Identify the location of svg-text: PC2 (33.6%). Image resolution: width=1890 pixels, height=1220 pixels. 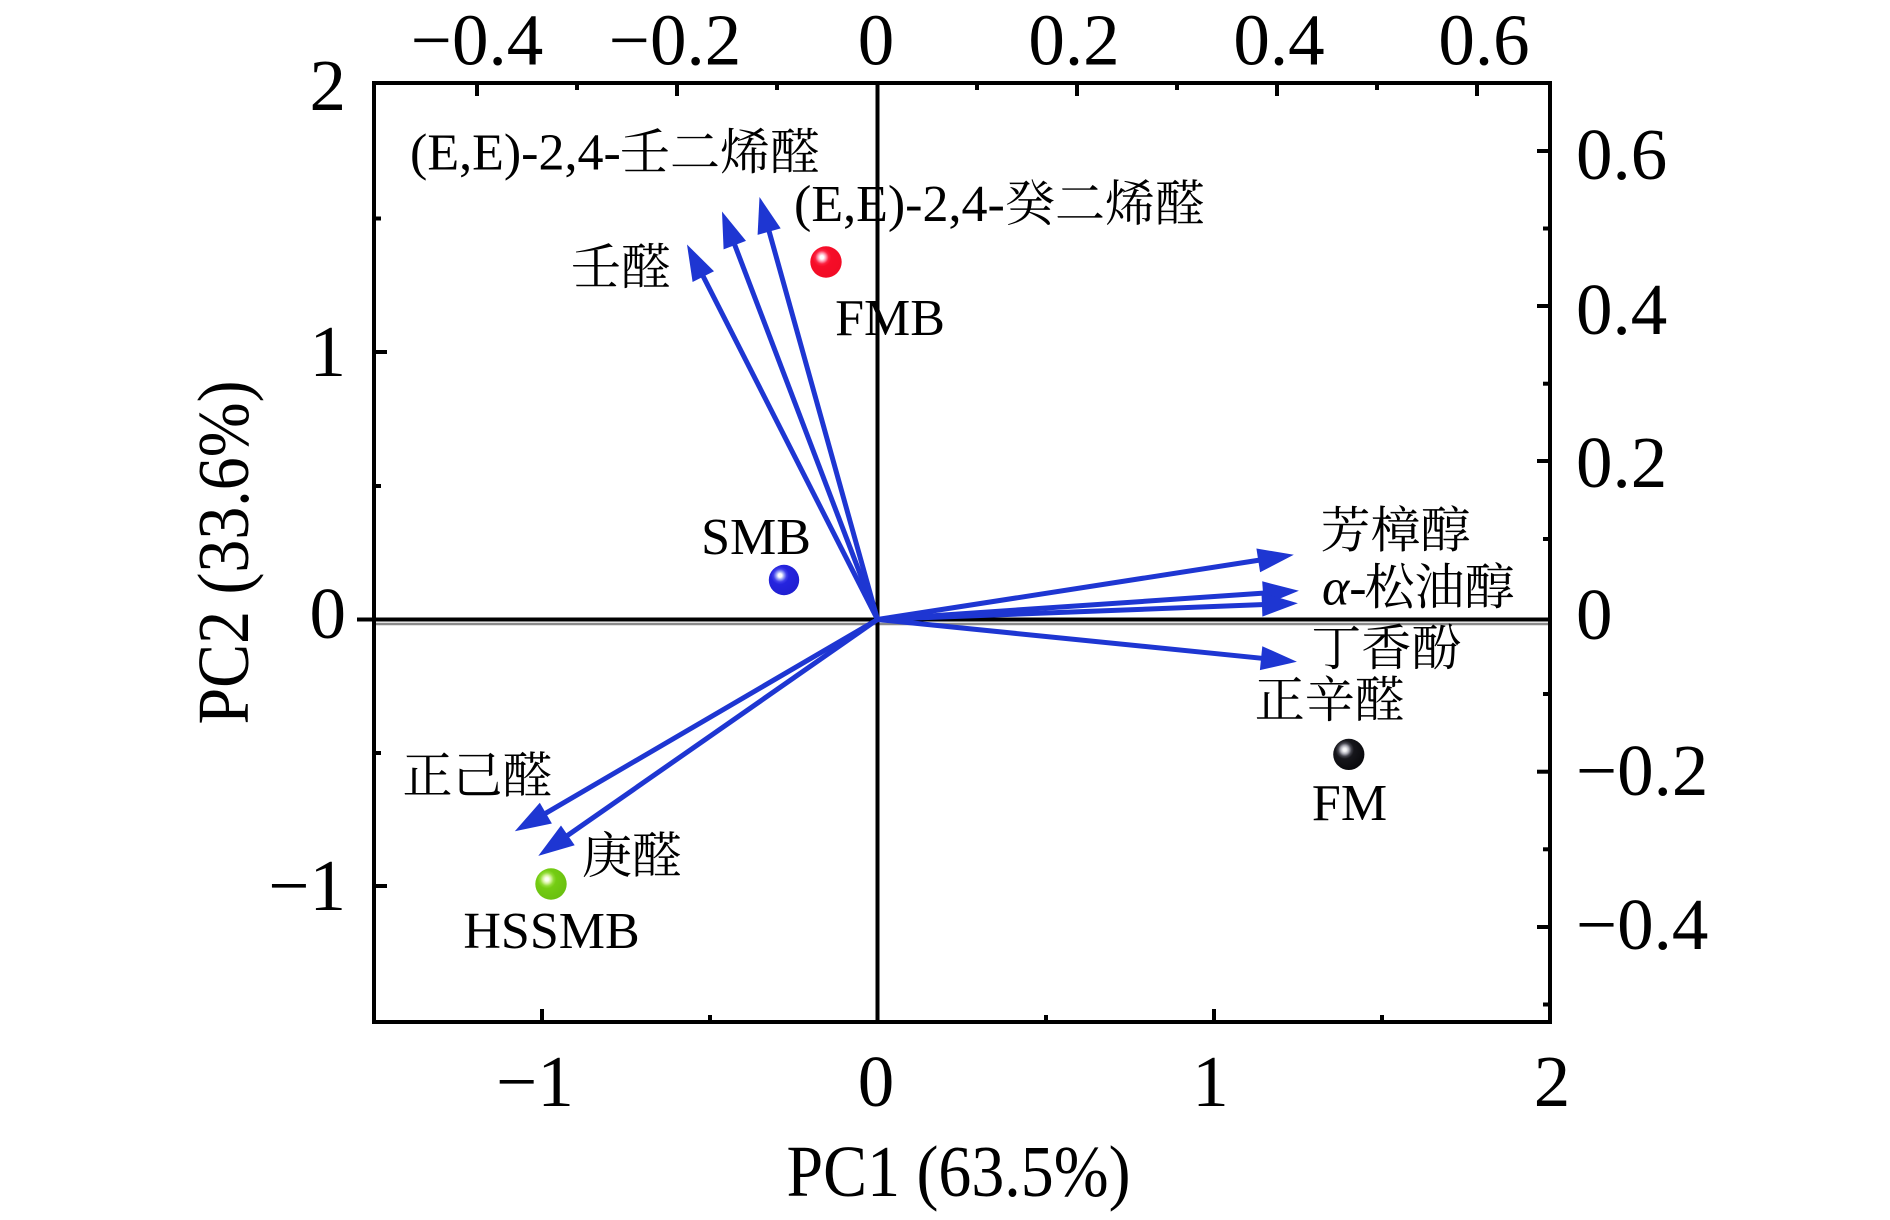
(223, 553).